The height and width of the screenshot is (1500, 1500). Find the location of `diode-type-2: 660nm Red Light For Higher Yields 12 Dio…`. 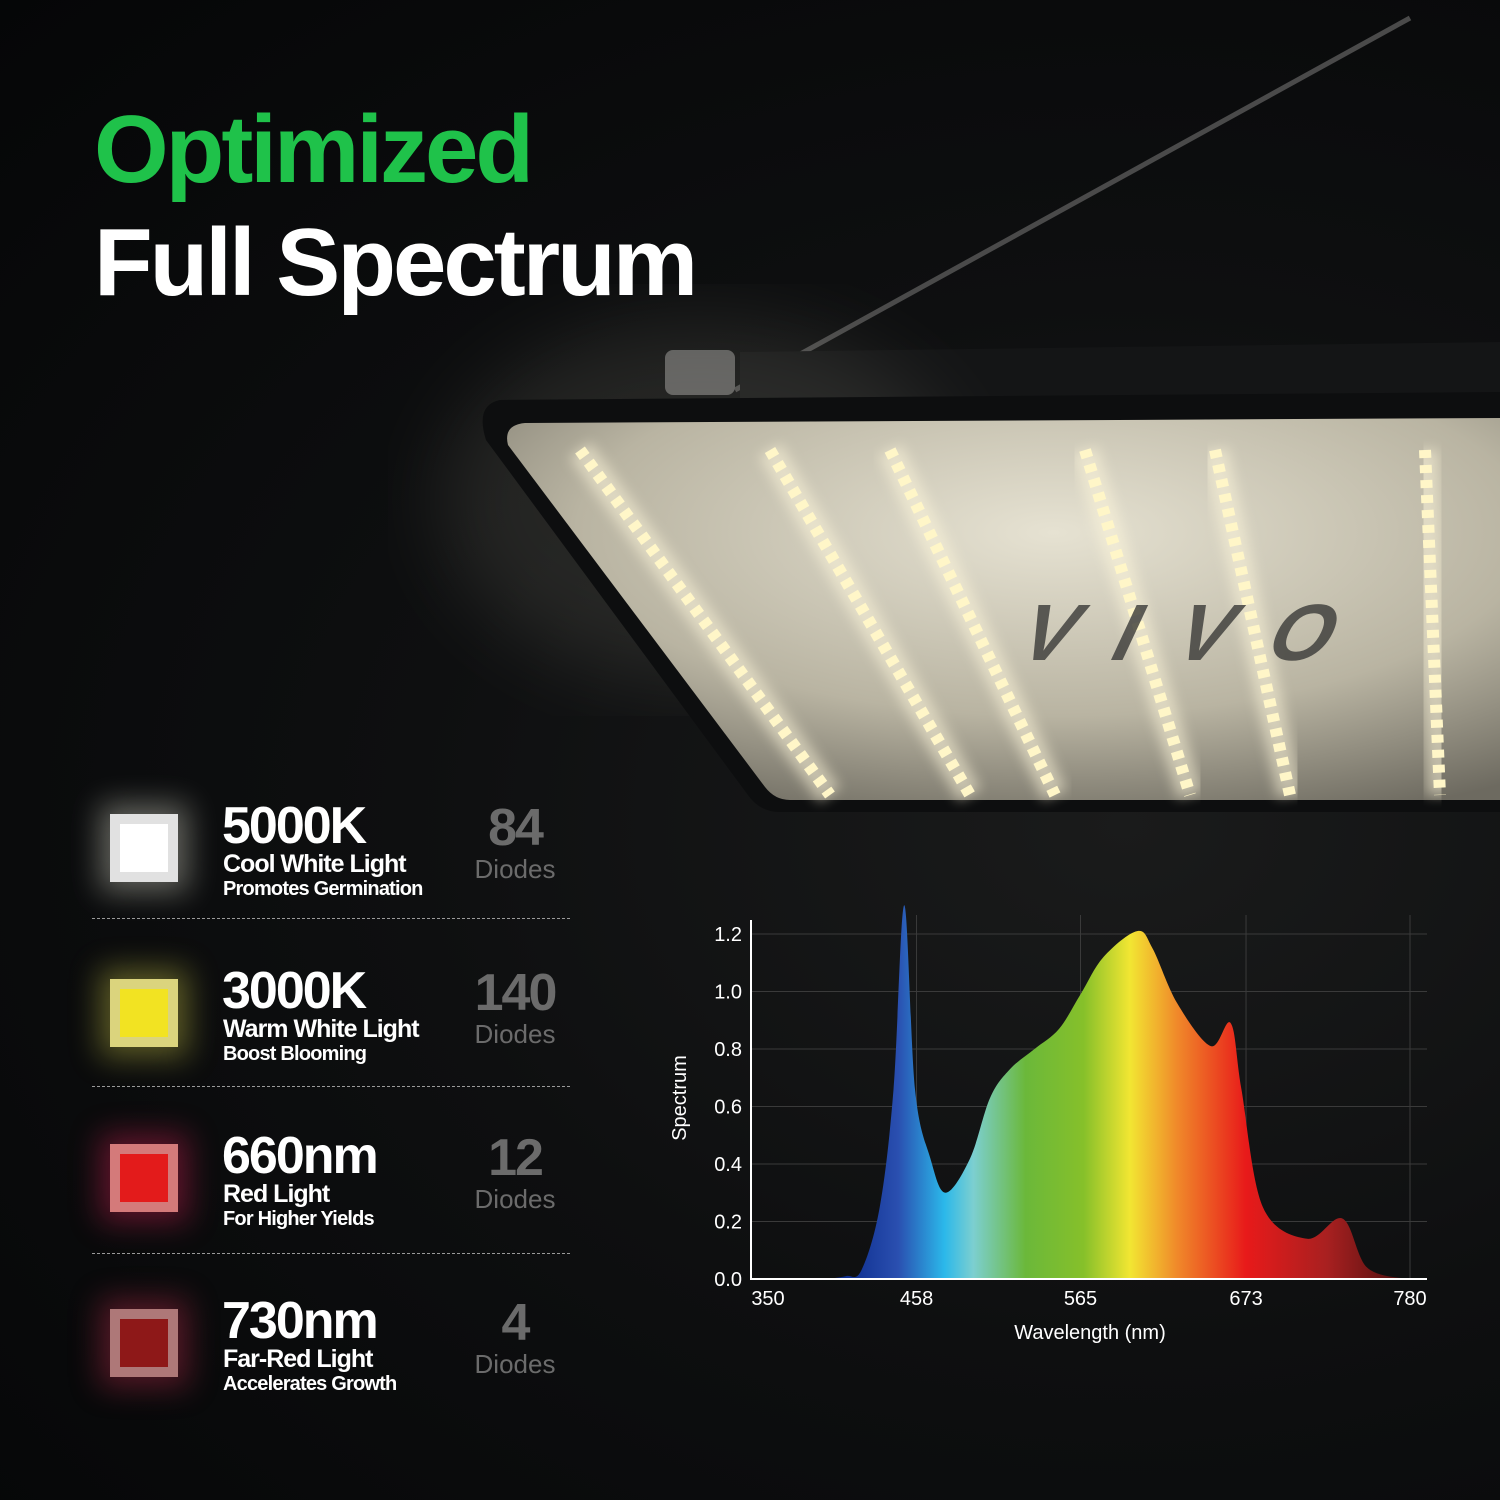

diode-type-2: 660nm Red Light For Higher Yields 12 Dio… is located at coordinates (331, 1205).